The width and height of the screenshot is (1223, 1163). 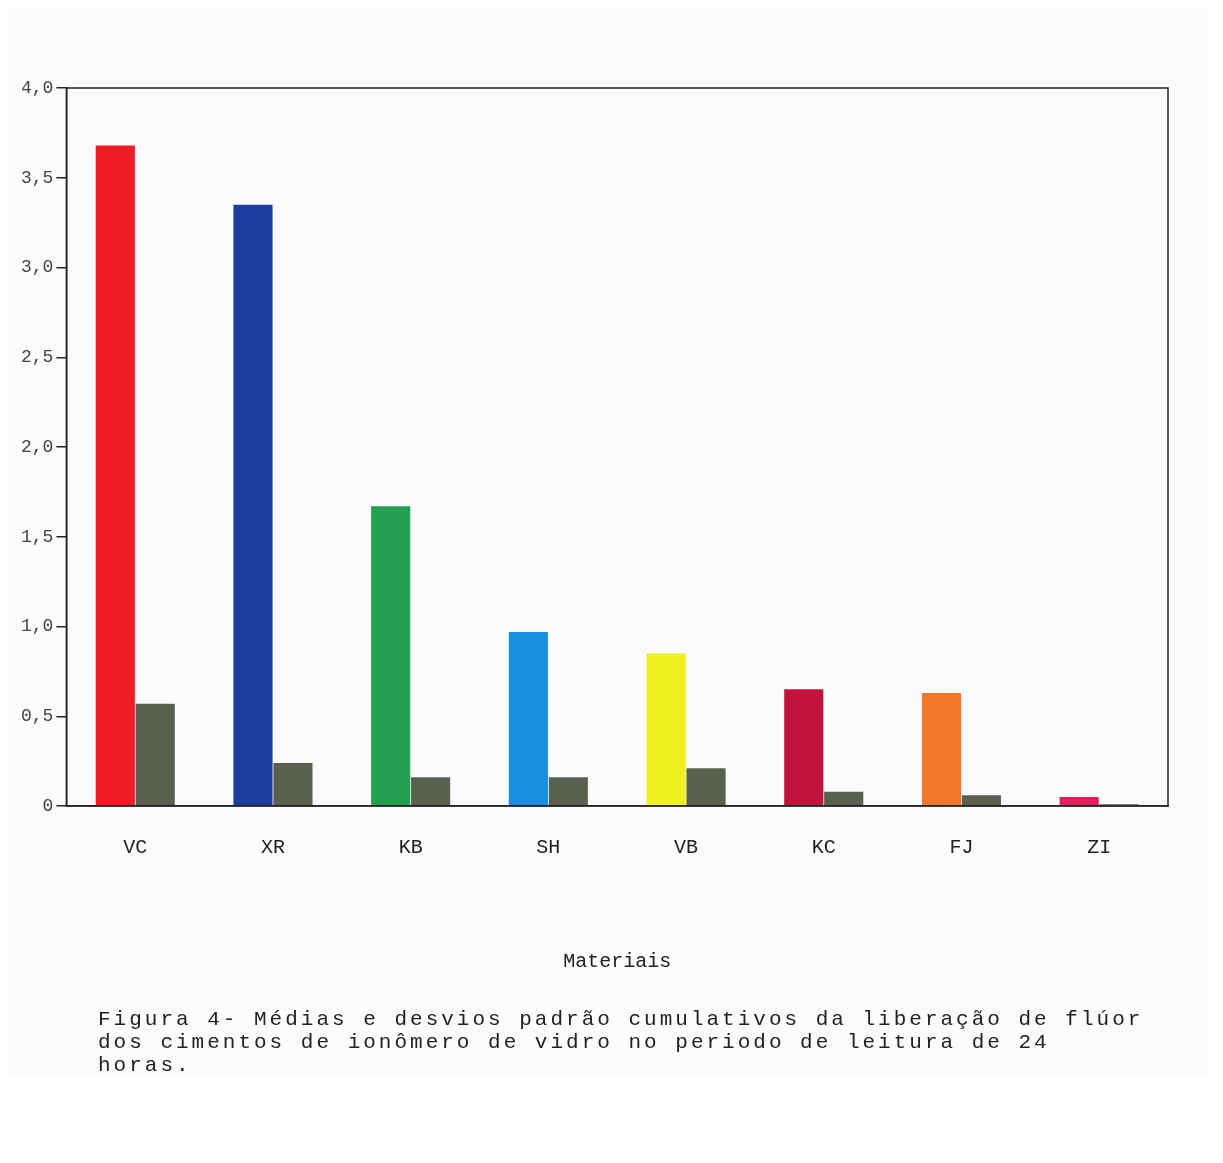 What do you see at coordinates (135, 848) in the screenshot?
I see `x-tick-label: VC` at bounding box center [135, 848].